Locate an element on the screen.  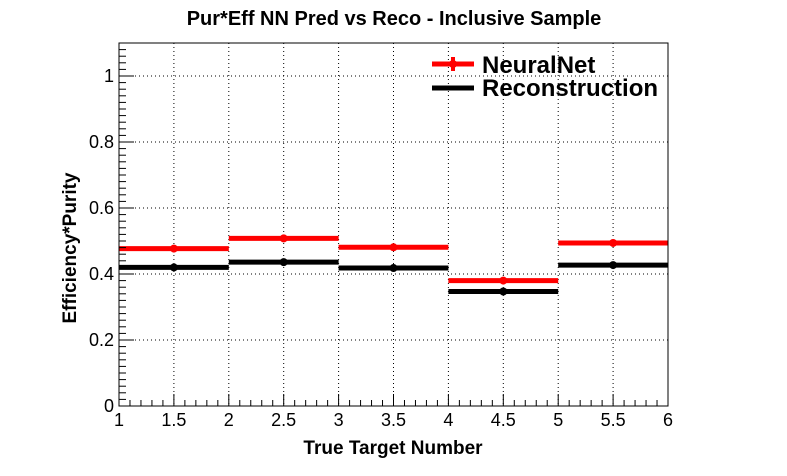
y-tick-label: 0 is located at coordinates (109, 406).